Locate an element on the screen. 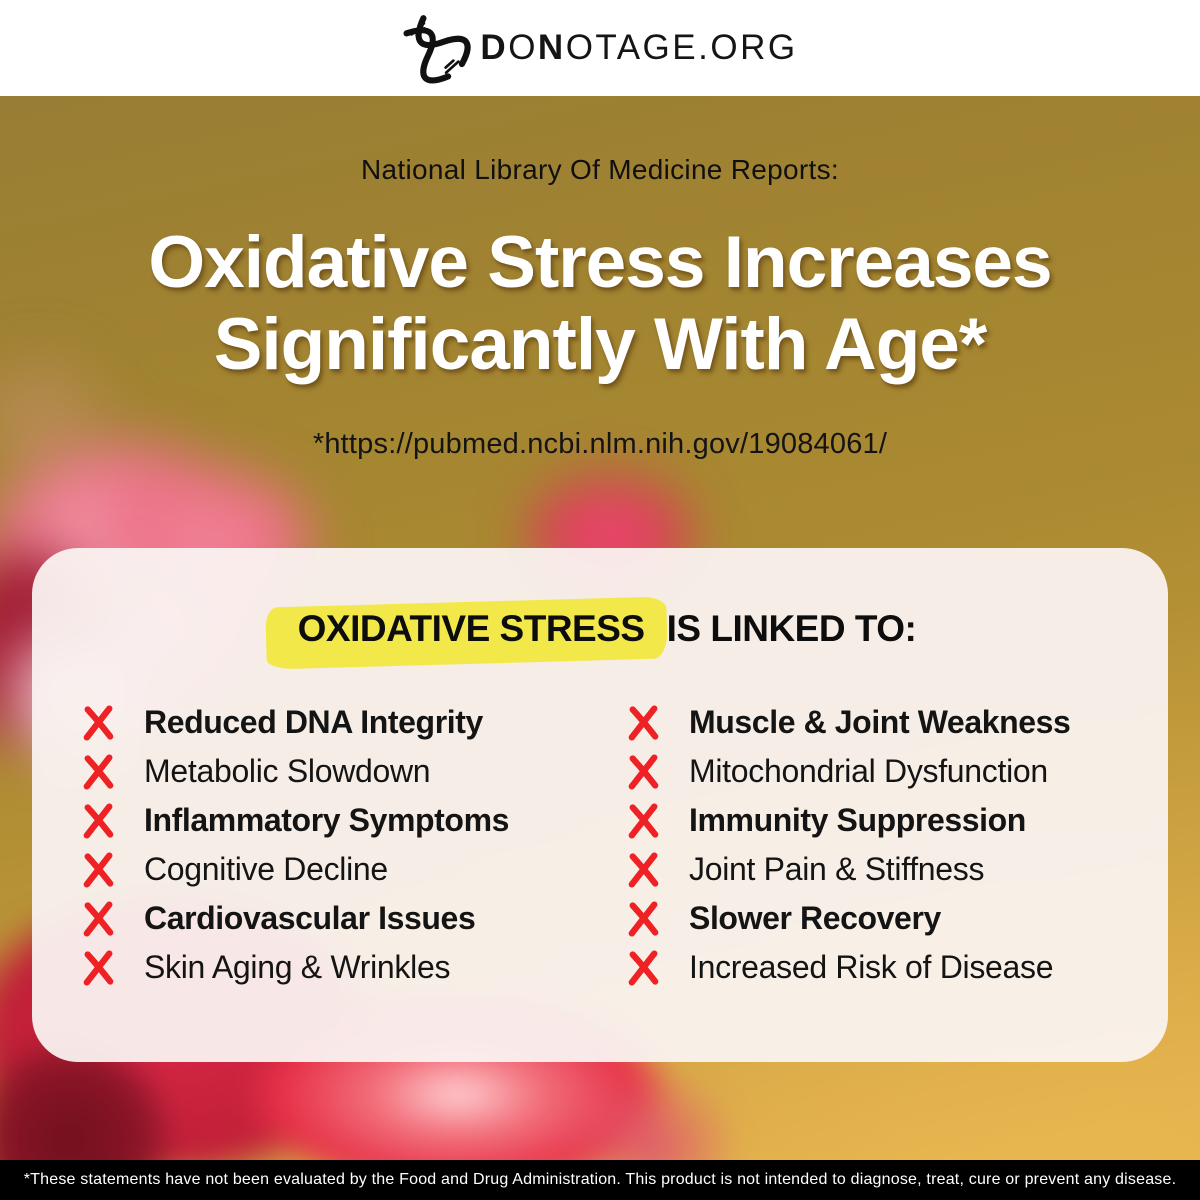 The height and width of the screenshot is (1200, 1200). list-item: Reduced DNA Integrity is located at coordinates (352, 722).